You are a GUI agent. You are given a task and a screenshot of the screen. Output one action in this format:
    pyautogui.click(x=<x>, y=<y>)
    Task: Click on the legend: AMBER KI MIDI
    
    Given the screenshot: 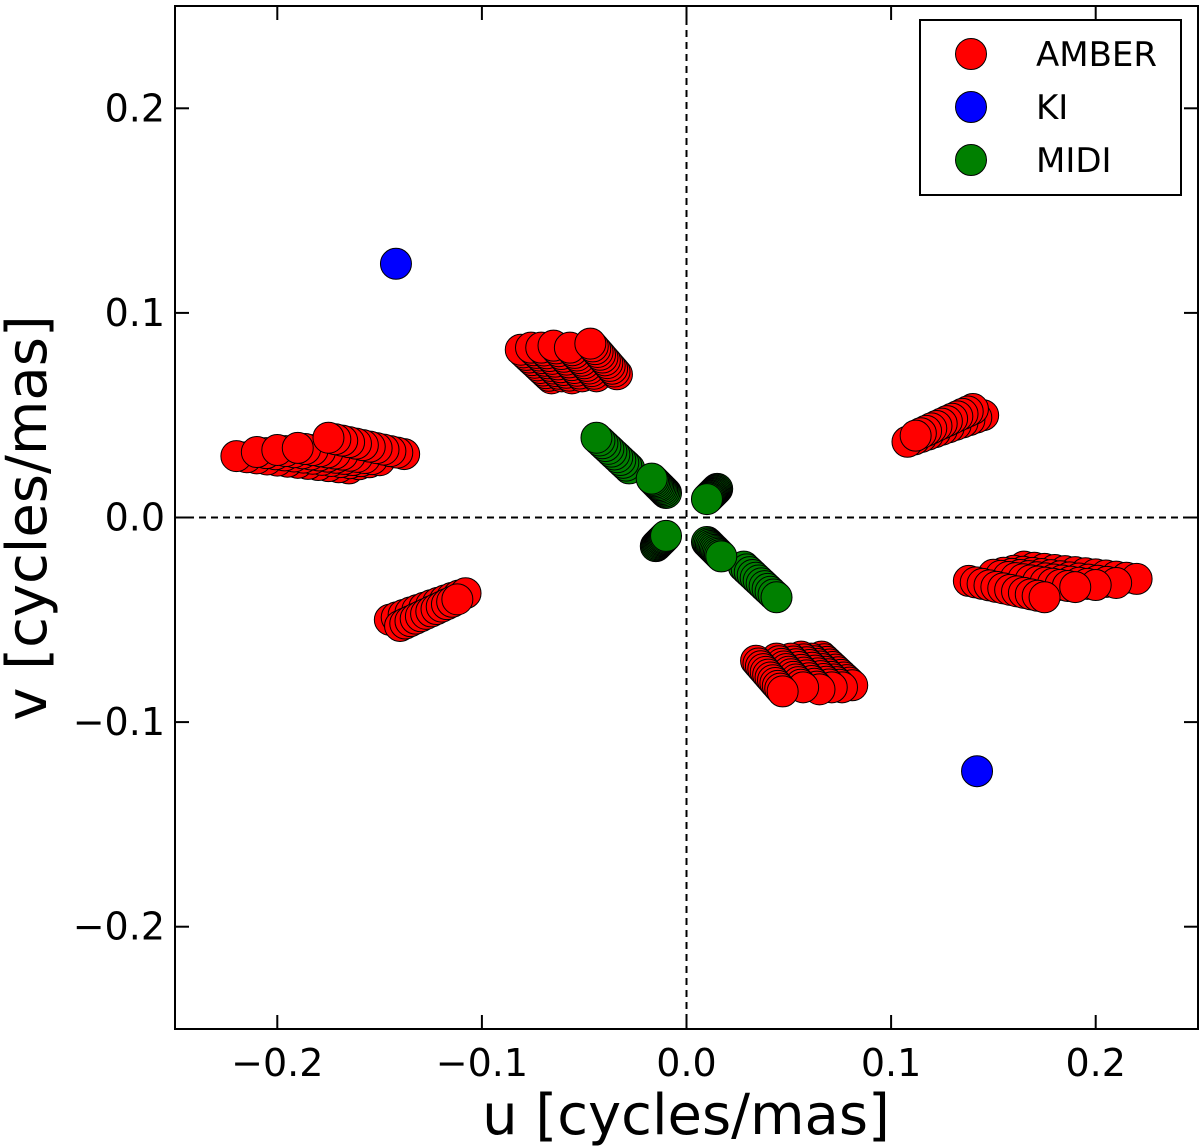 What is the action you would take?
    pyautogui.click(x=1050, y=107)
    